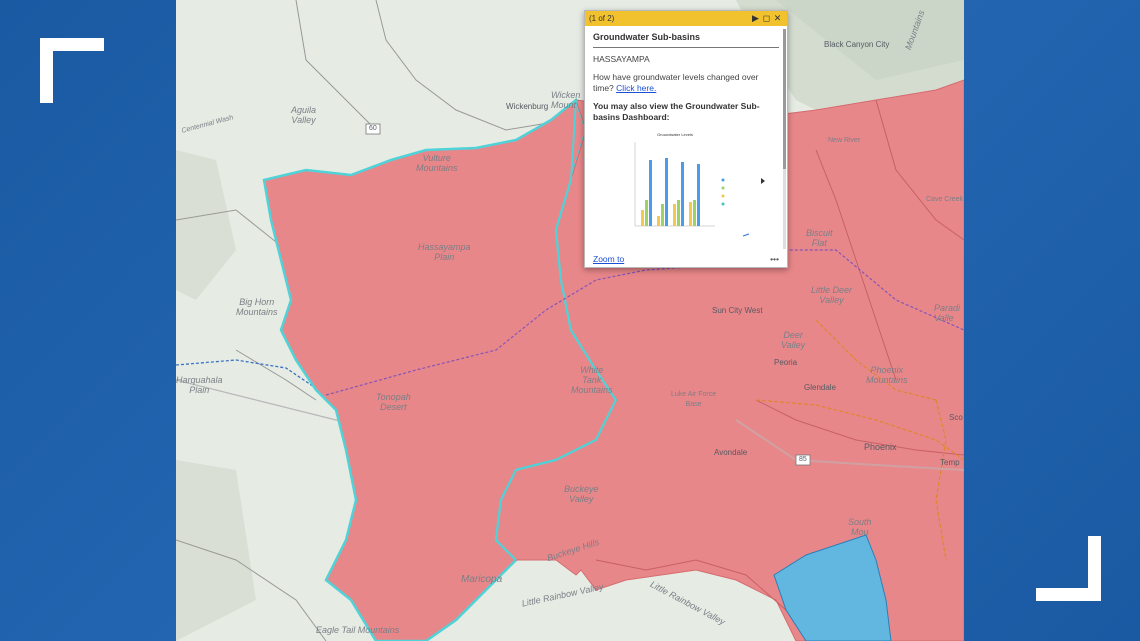  I want to click on corner-bracket-top-left-vertical, so click(46, 70).